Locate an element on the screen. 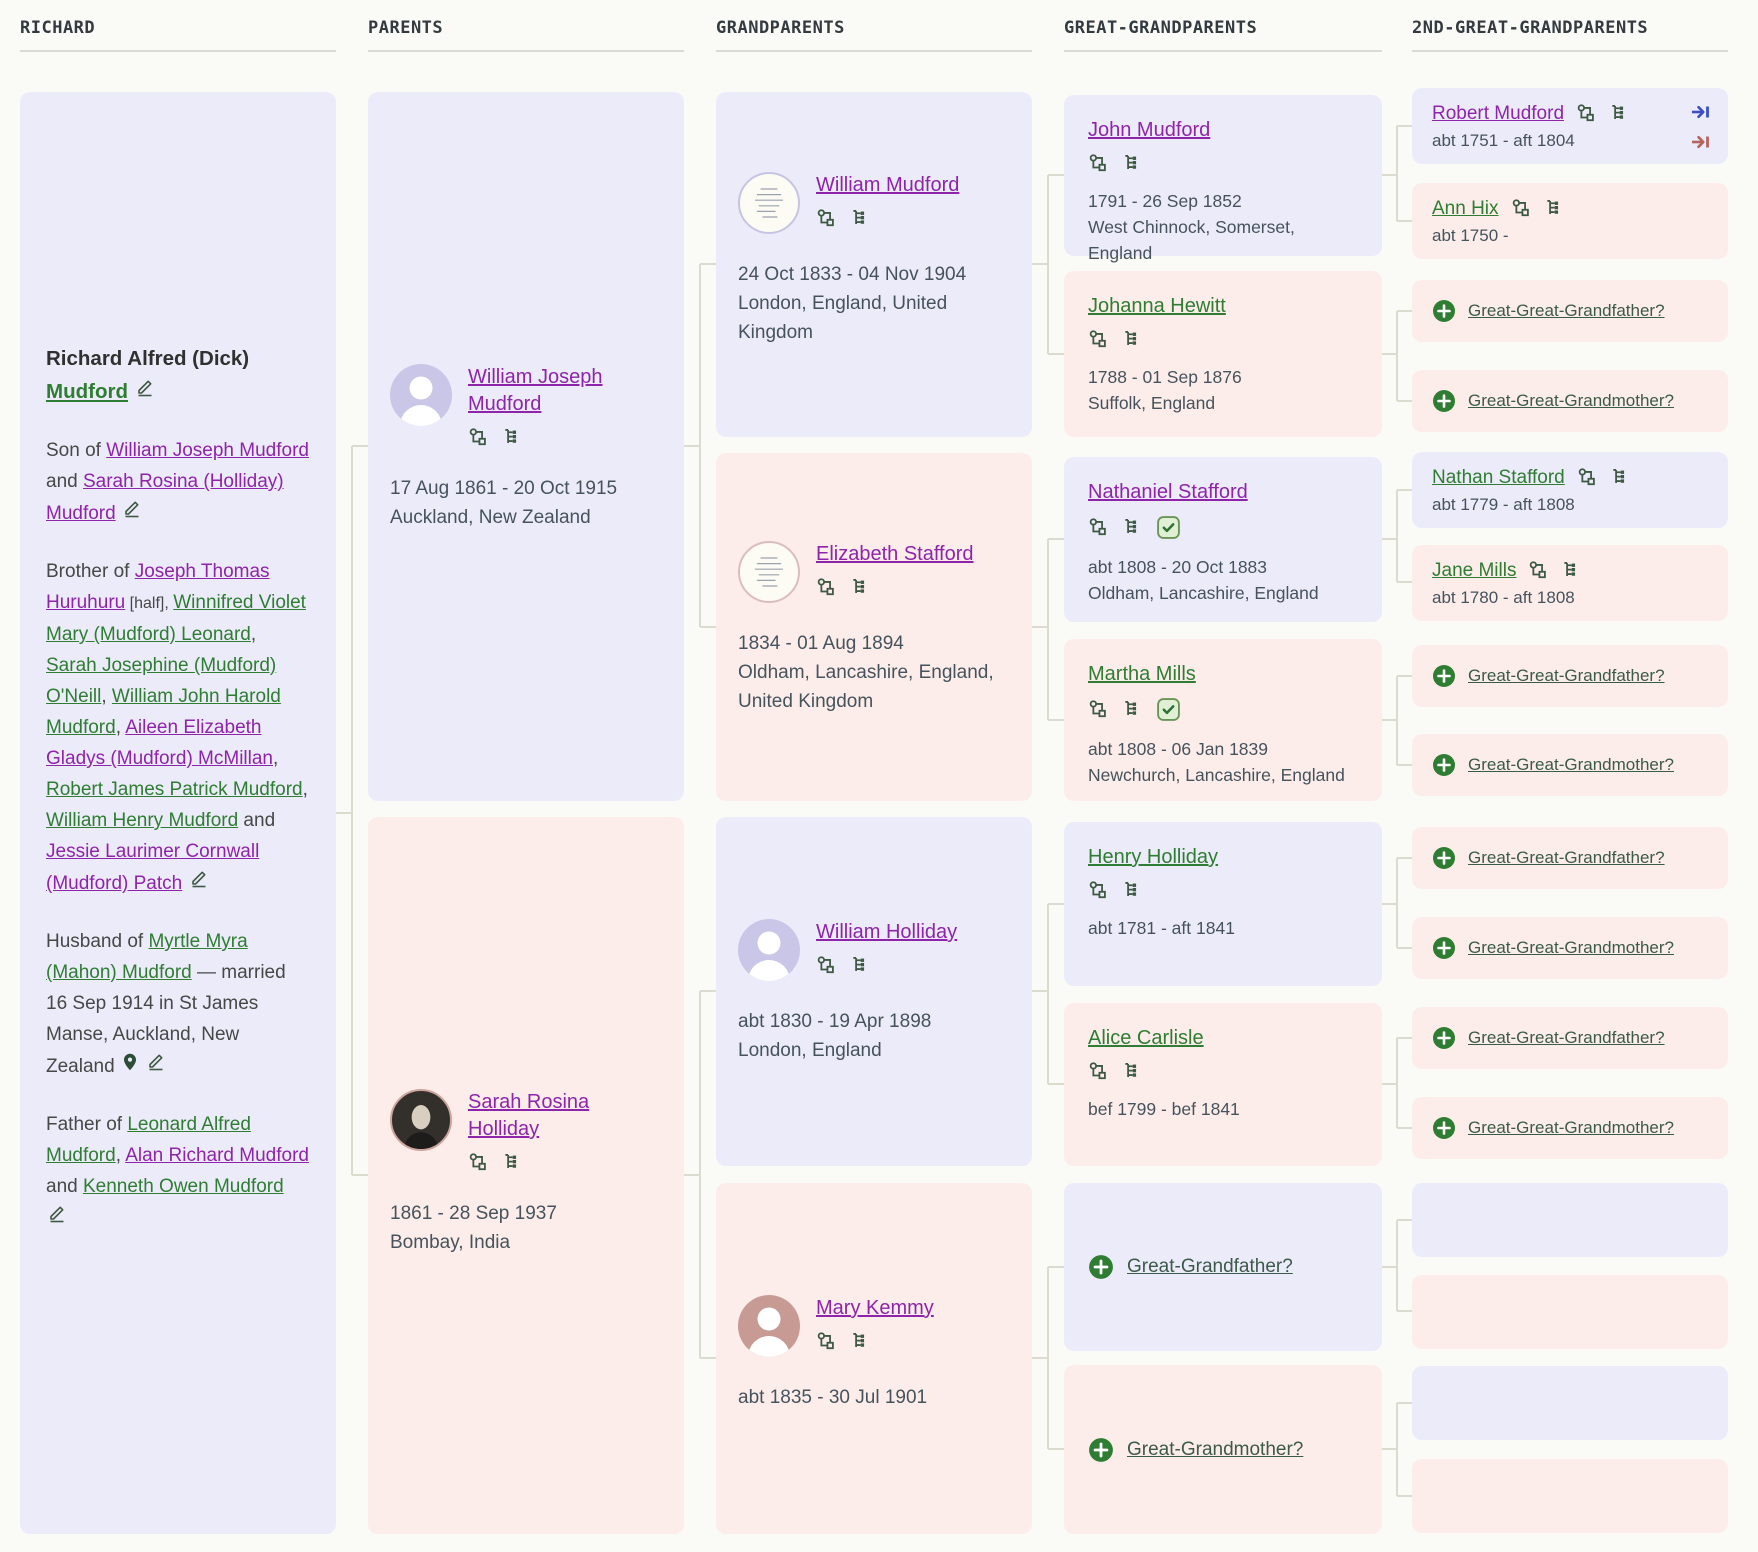  father-link: William Joseph Mudford is located at coordinates (207, 450).